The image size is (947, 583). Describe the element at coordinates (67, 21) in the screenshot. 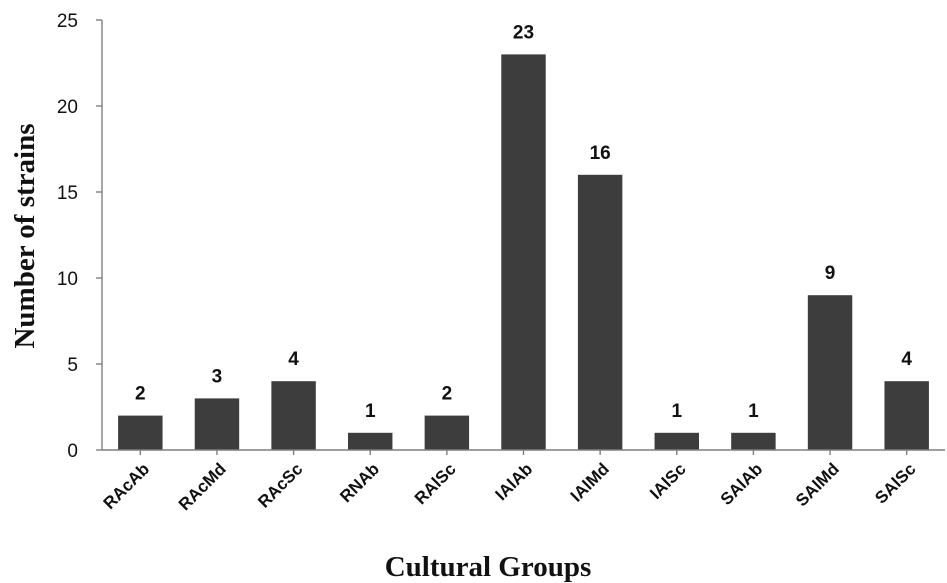

I see `y-tick-label: 25` at that location.